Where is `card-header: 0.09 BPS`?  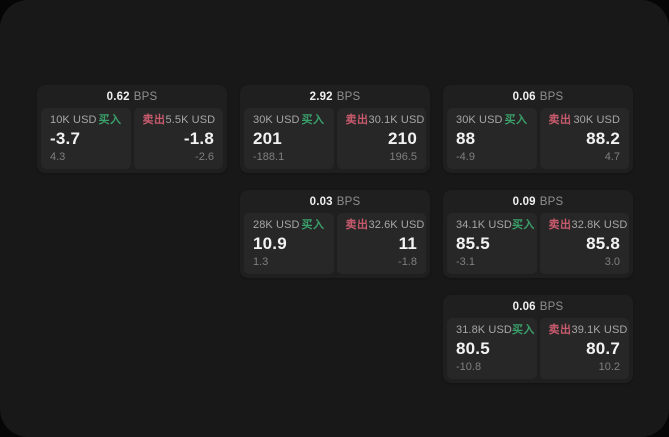
card-header: 0.09 BPS is located at coordinates (538, 201).